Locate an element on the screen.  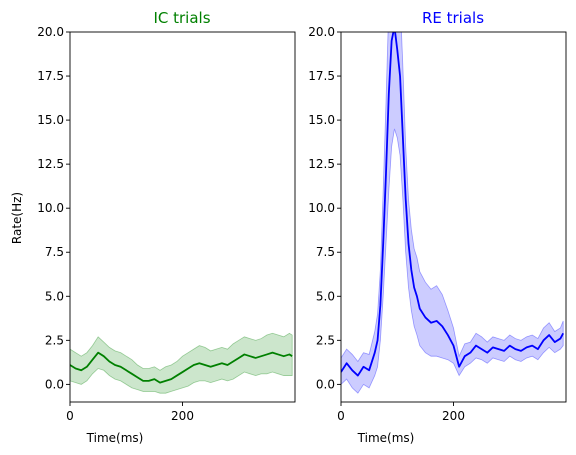
re-y-tick-label: 2.5 is located at coordinates (325, 340).